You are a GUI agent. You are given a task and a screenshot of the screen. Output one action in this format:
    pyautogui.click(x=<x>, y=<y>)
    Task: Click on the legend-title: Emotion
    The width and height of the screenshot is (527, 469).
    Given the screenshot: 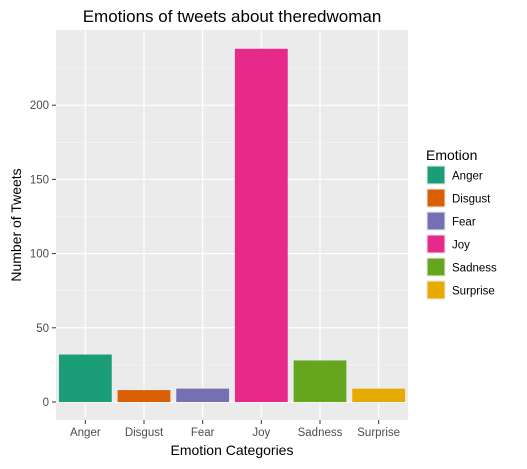 What is the action you would take?
    pyautogui.click(x=451, y=155)
    